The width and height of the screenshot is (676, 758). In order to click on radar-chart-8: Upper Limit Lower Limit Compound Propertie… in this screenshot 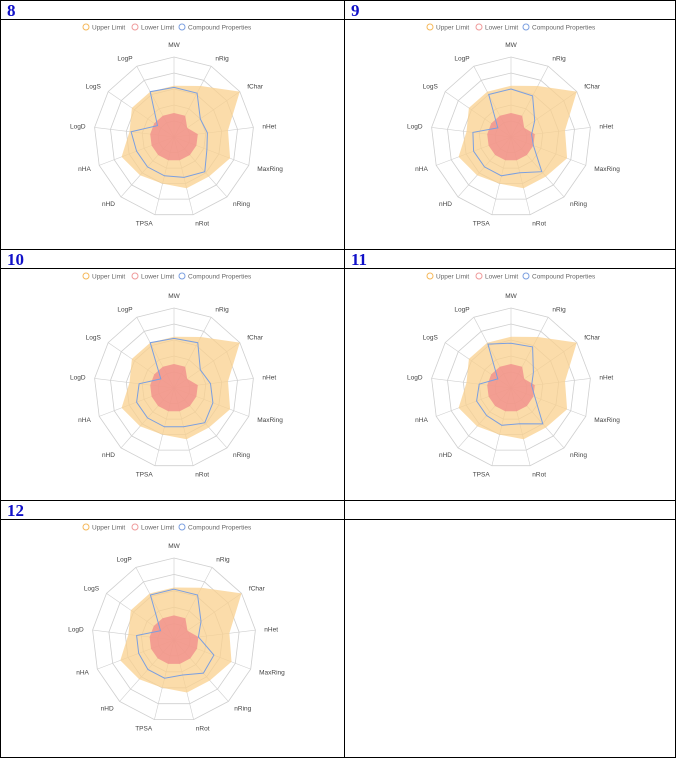, I will do `click(176, 125)`.